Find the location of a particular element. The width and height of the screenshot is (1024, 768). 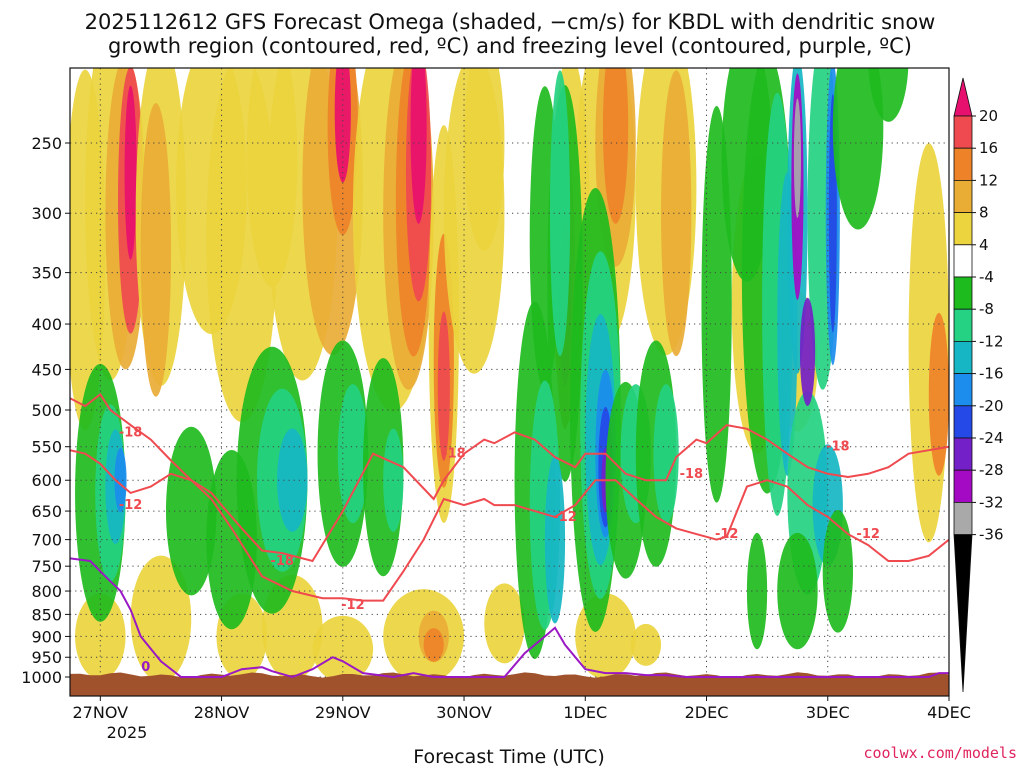

colorbar-label: -36 is located at coordinates (991, 535).